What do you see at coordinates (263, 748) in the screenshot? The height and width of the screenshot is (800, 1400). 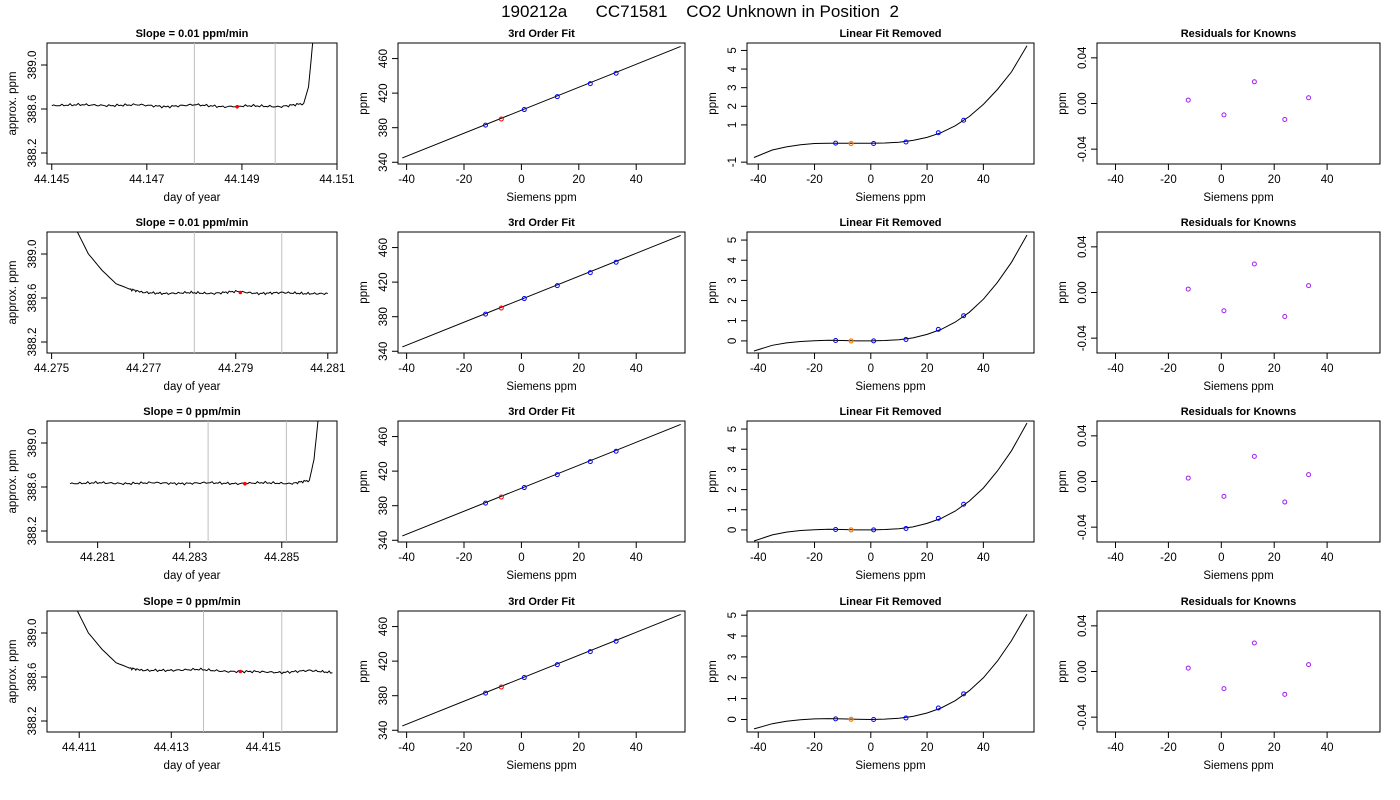 I see `x-tick-label: 44.415` at bounding box center [263, 748].